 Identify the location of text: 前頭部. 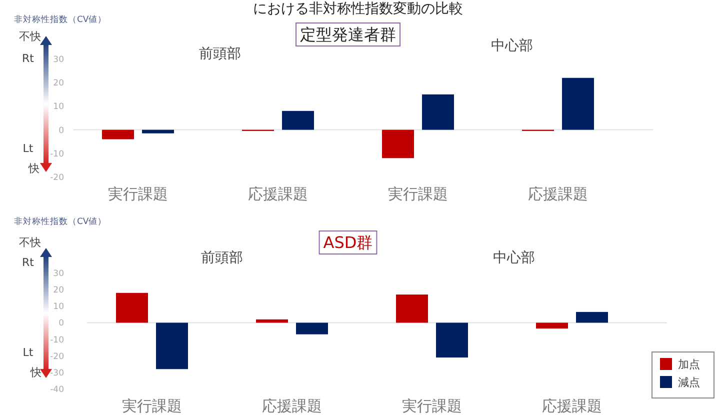
(222, 258).